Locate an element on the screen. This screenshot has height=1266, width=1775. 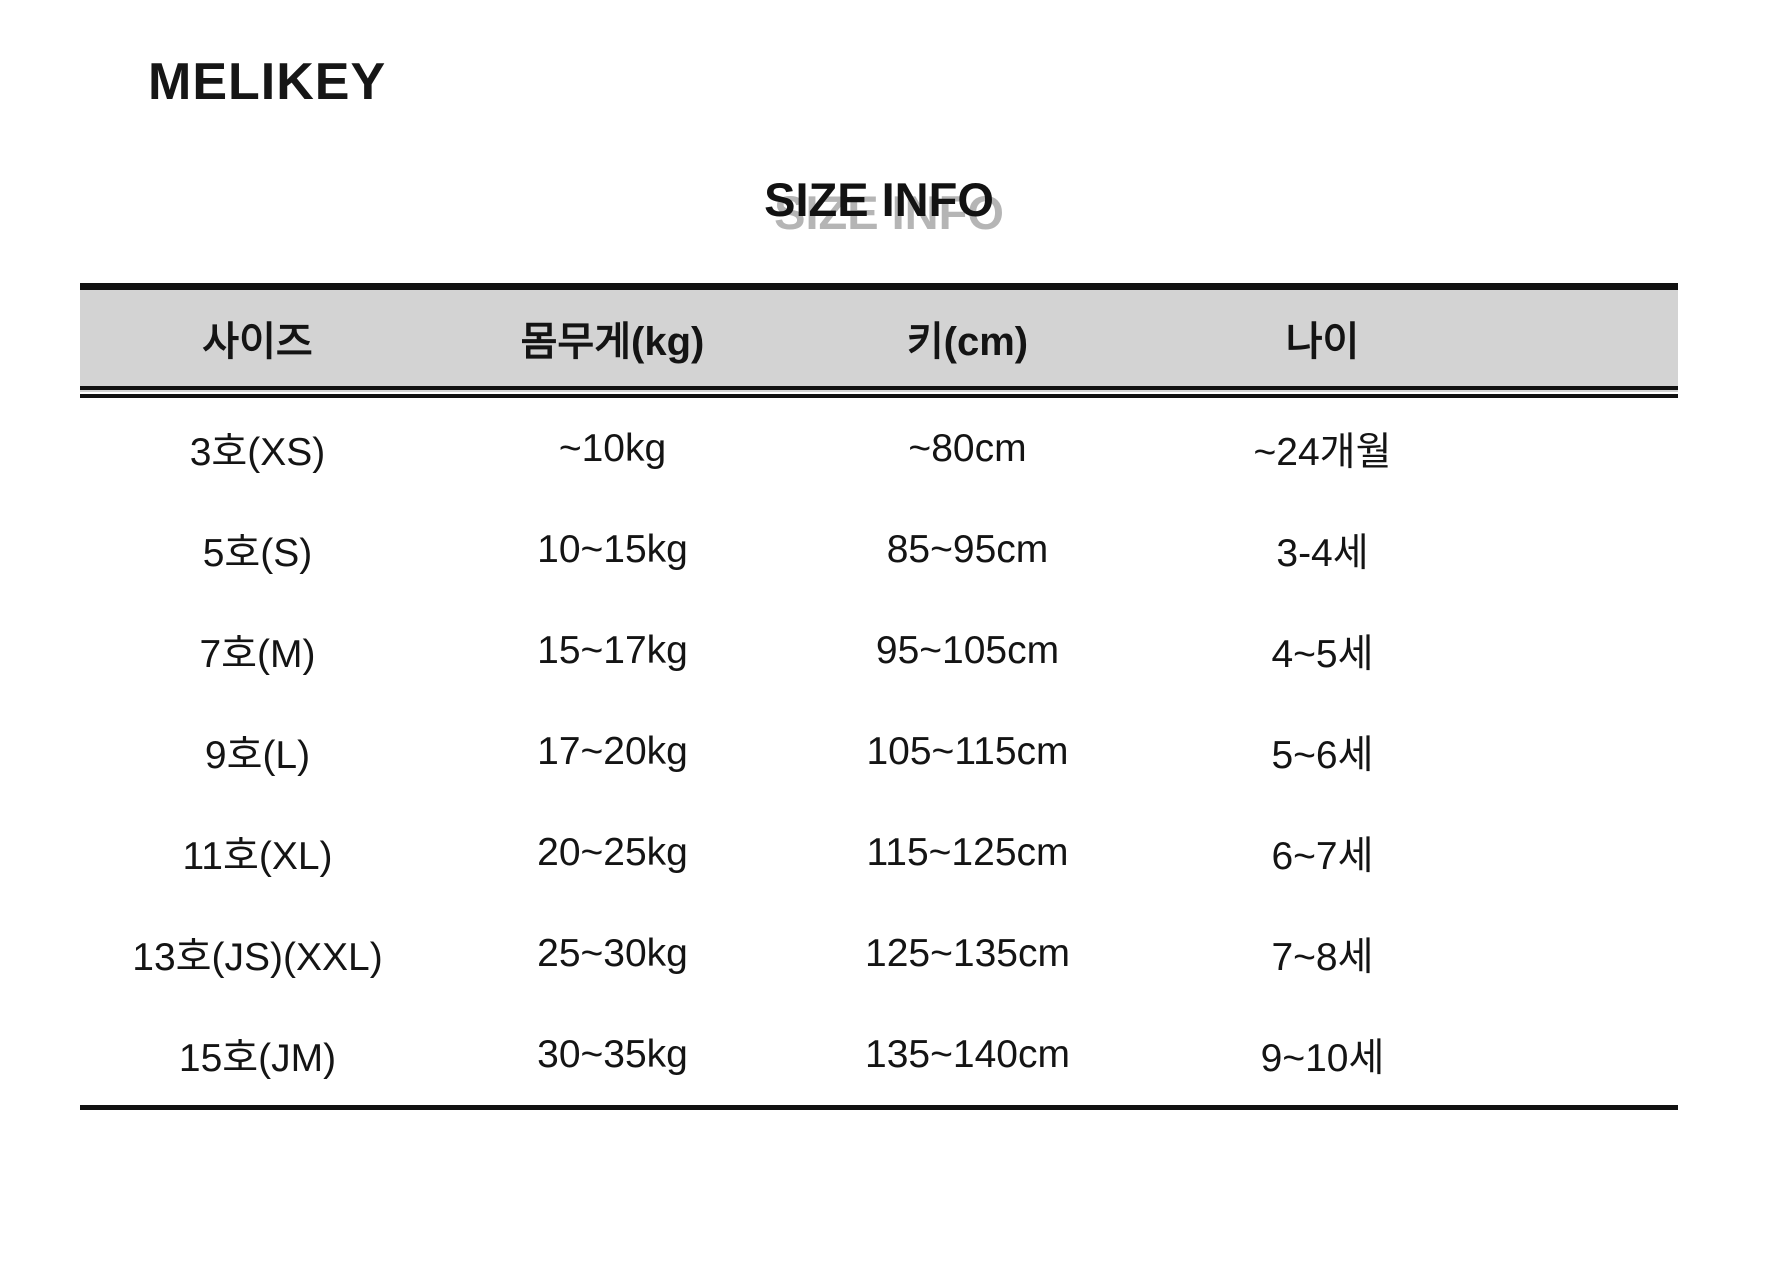
cell-height: ~80cm is located at coordinates (967, 448).